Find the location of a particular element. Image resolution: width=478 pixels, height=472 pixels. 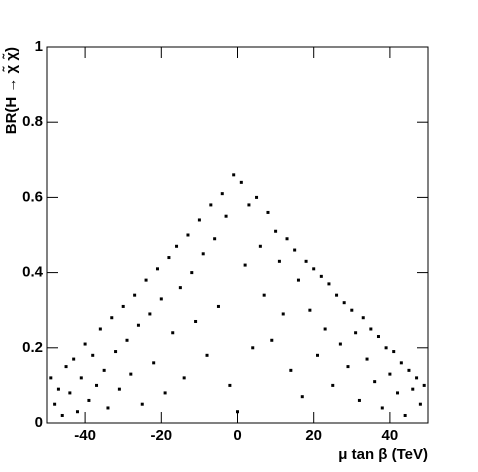

y-tick-label: 0.2 is located at coordinates (32, 347).